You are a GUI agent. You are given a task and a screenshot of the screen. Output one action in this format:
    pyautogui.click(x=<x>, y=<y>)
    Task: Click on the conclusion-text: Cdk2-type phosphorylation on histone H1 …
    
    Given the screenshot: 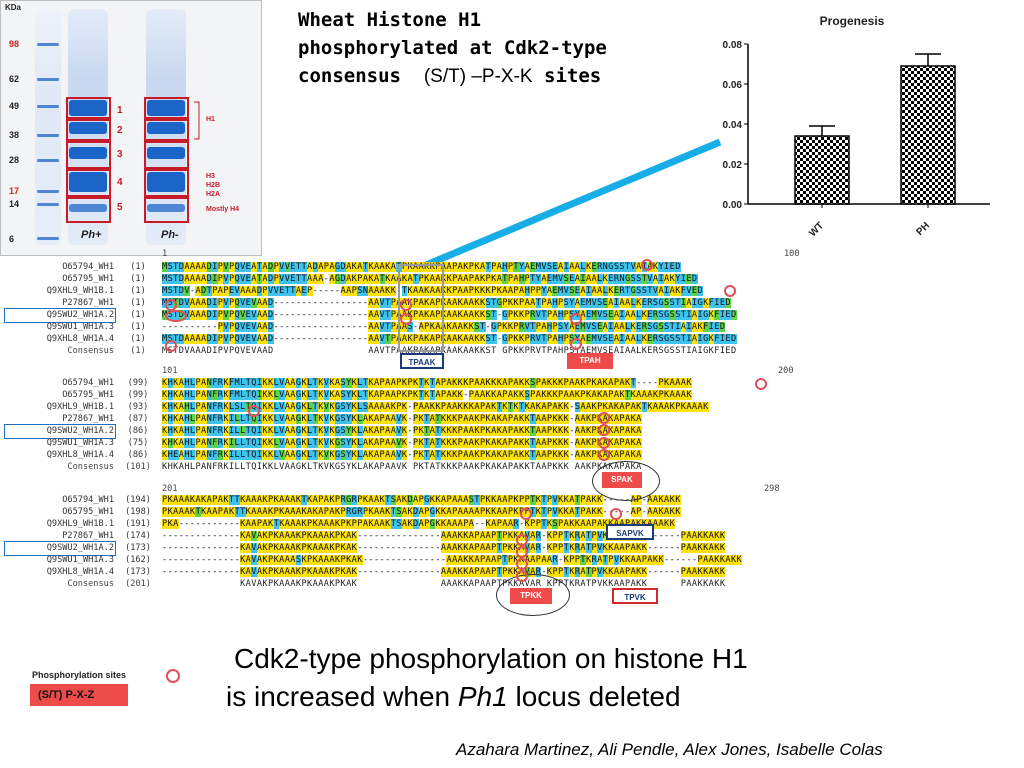 What is the action you would take?
    pyautogui.click(x=576, y=678)
    